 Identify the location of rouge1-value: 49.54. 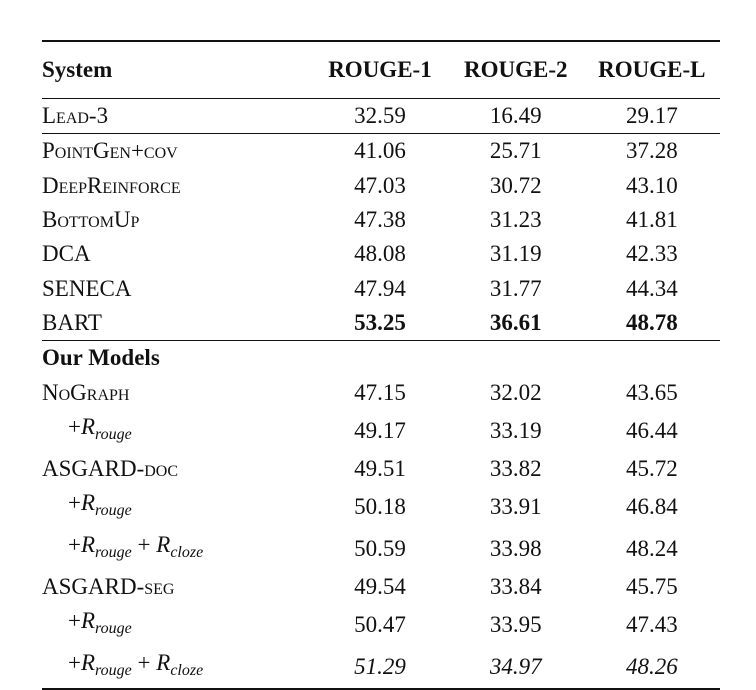
(380, 587).